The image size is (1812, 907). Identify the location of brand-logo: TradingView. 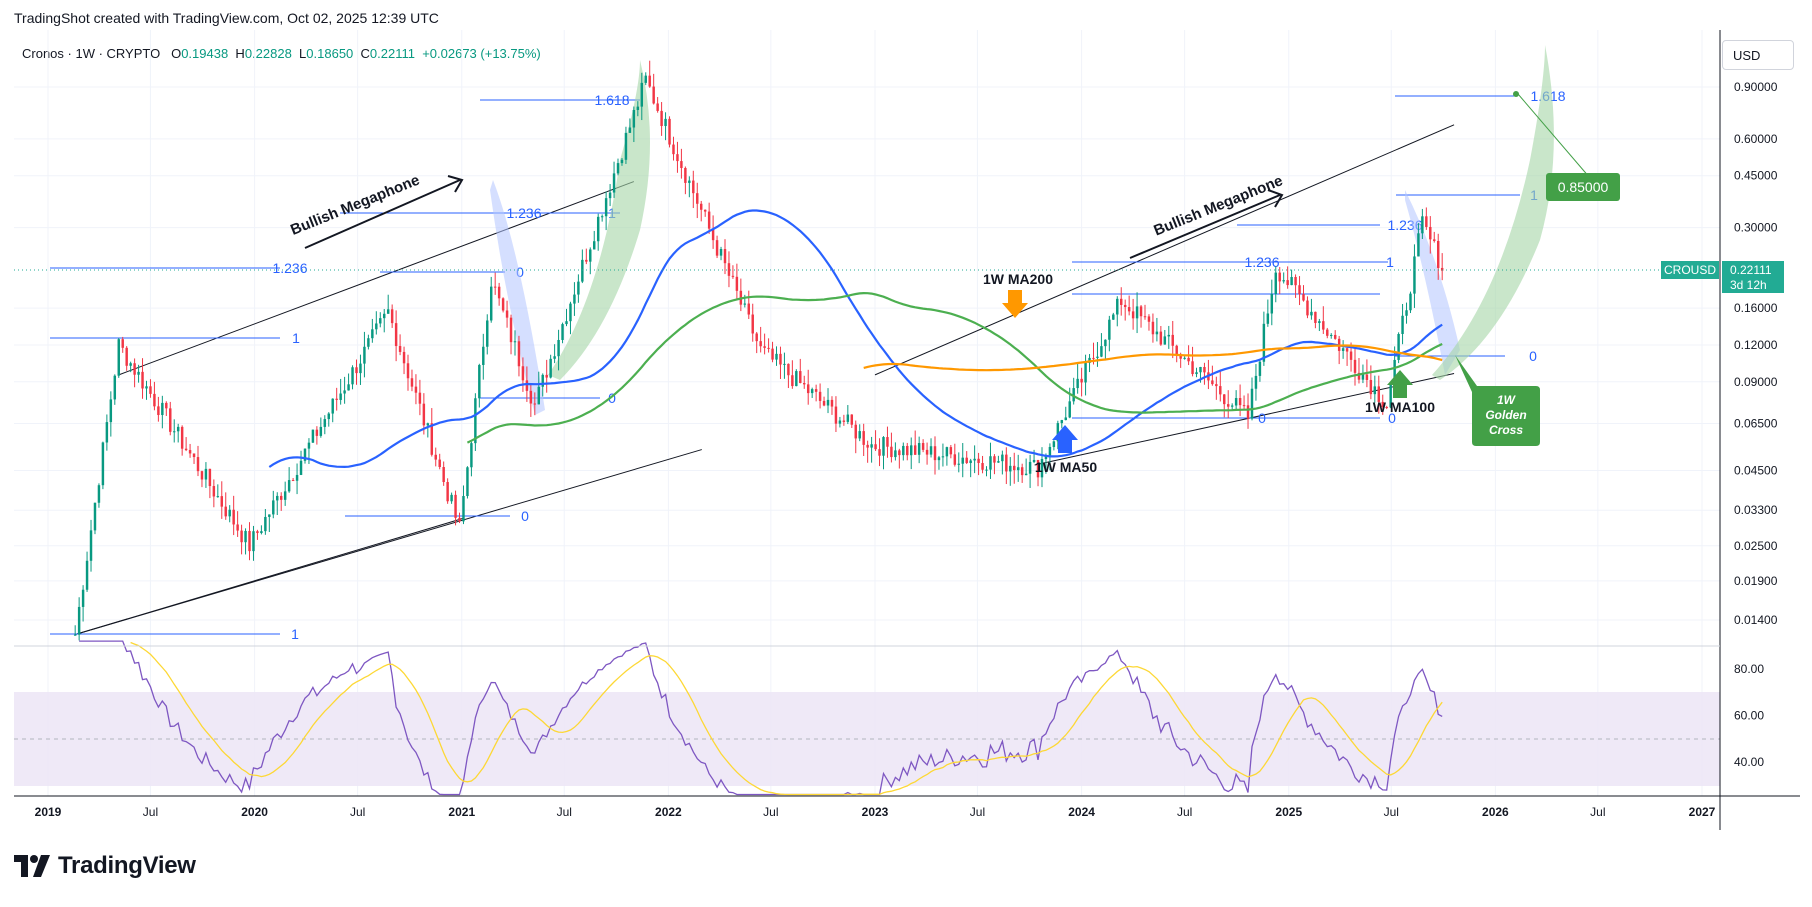
(105, 866).